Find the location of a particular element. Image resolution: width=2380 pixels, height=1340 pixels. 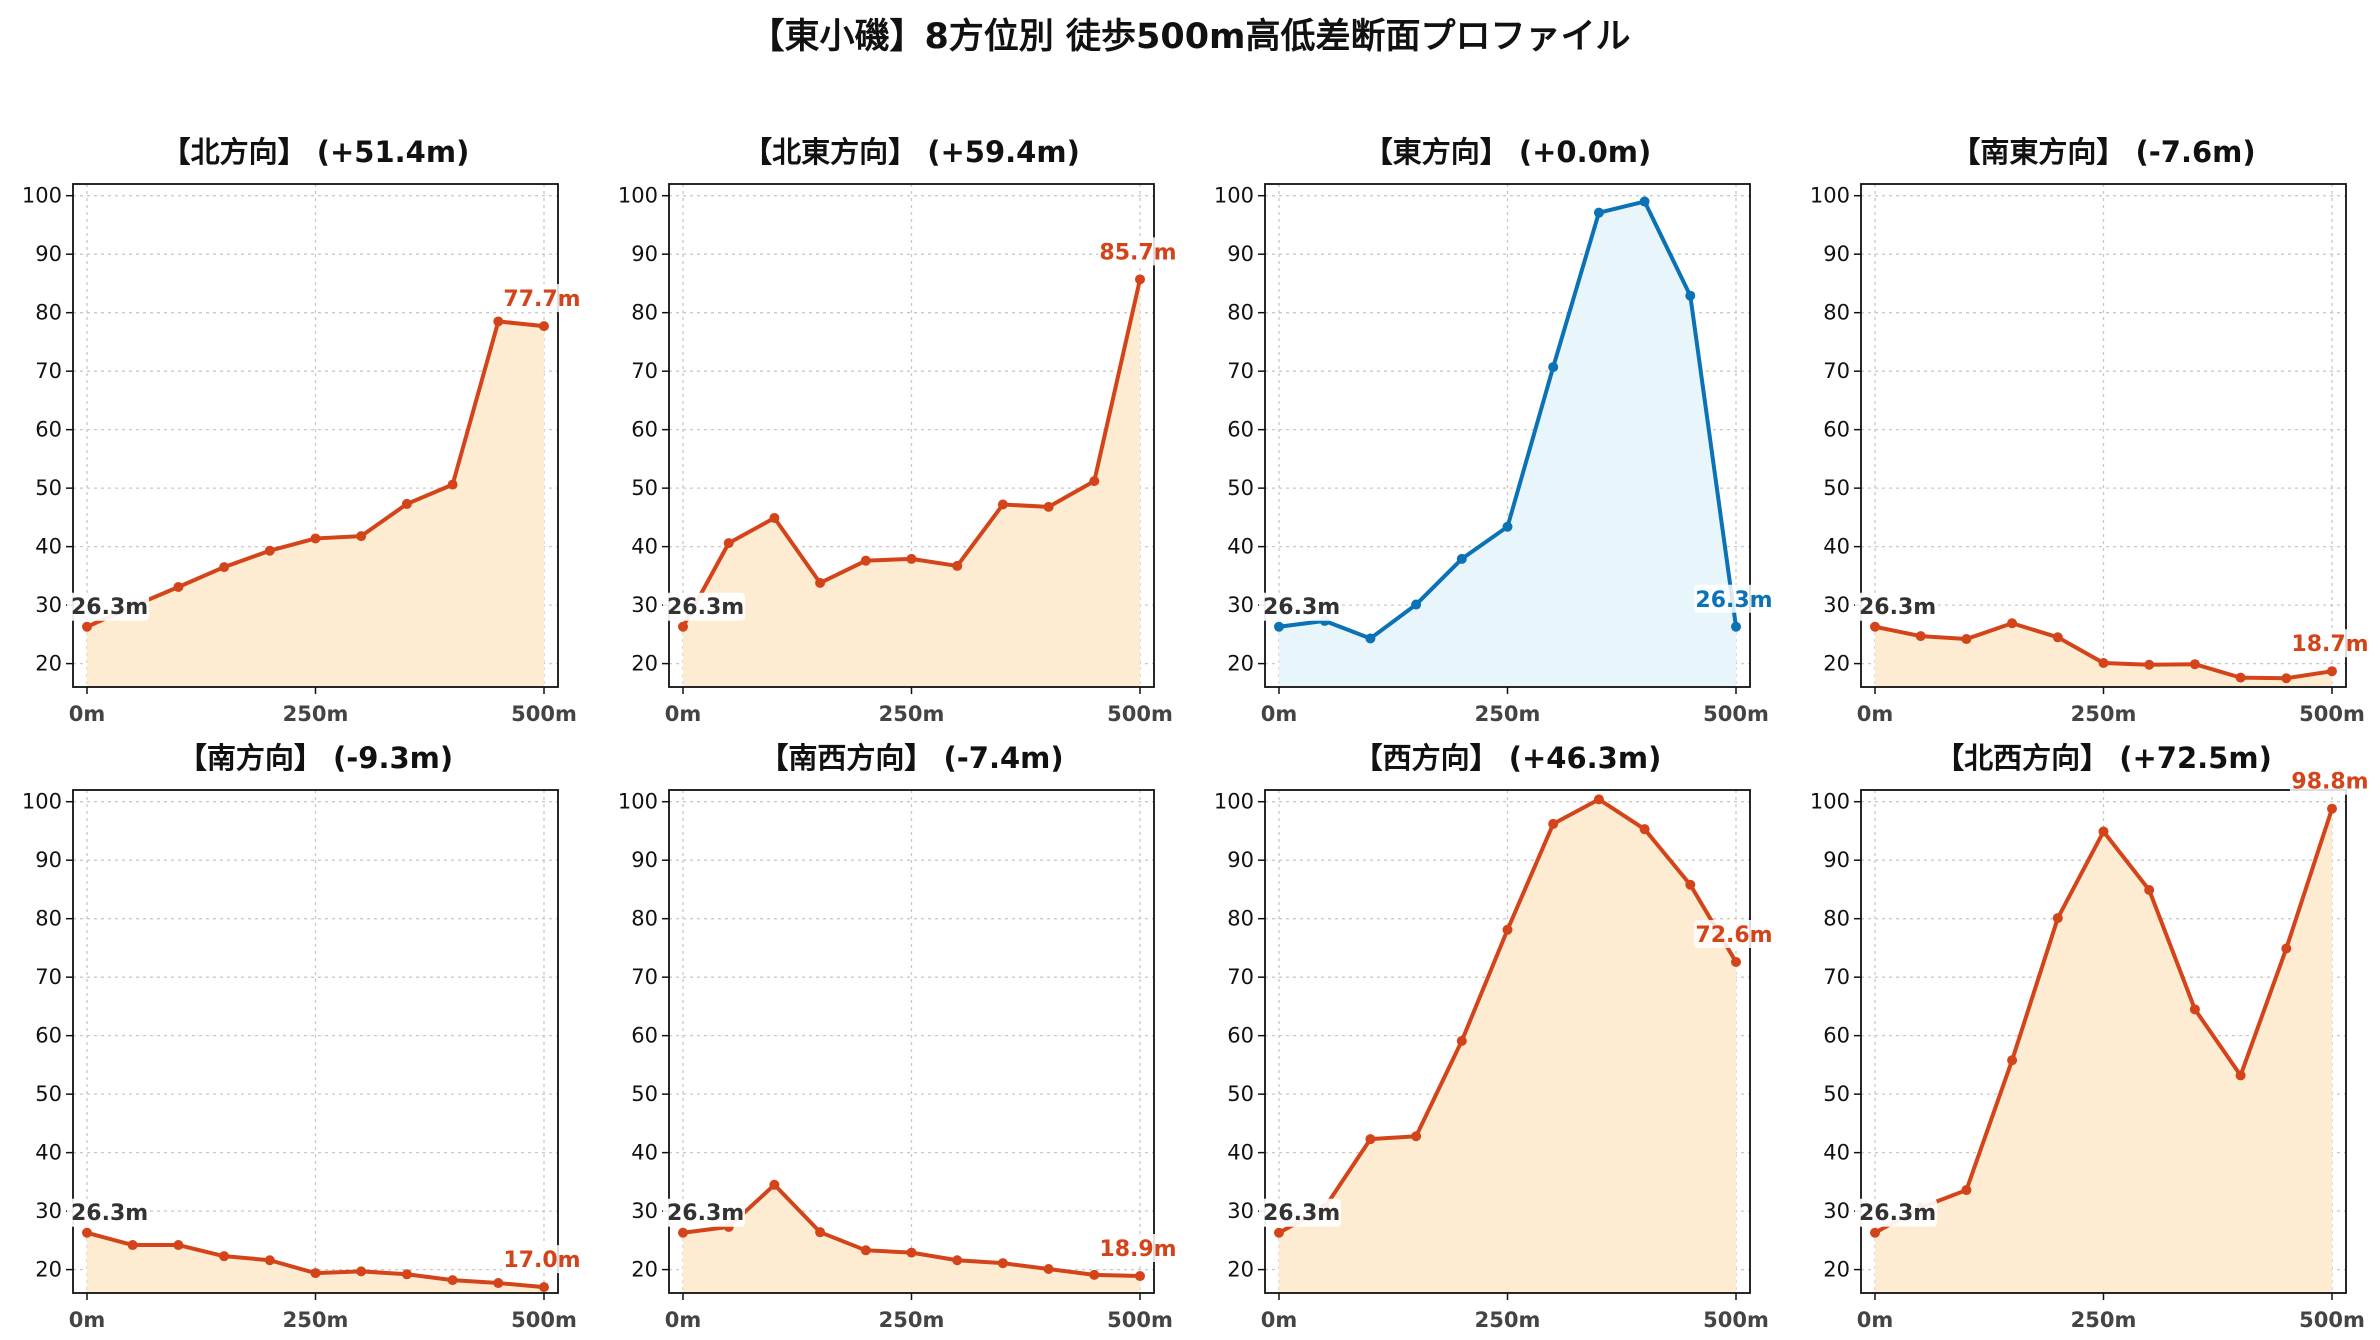

area-fill is located at coordinates (911, 1238).